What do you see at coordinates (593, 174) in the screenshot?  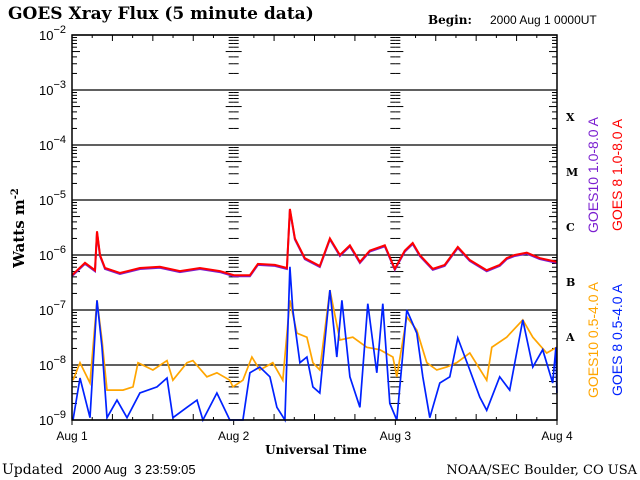 I see `legend-entry: GOES10 1.0-8.0 A` at bounding box center [593, 174].